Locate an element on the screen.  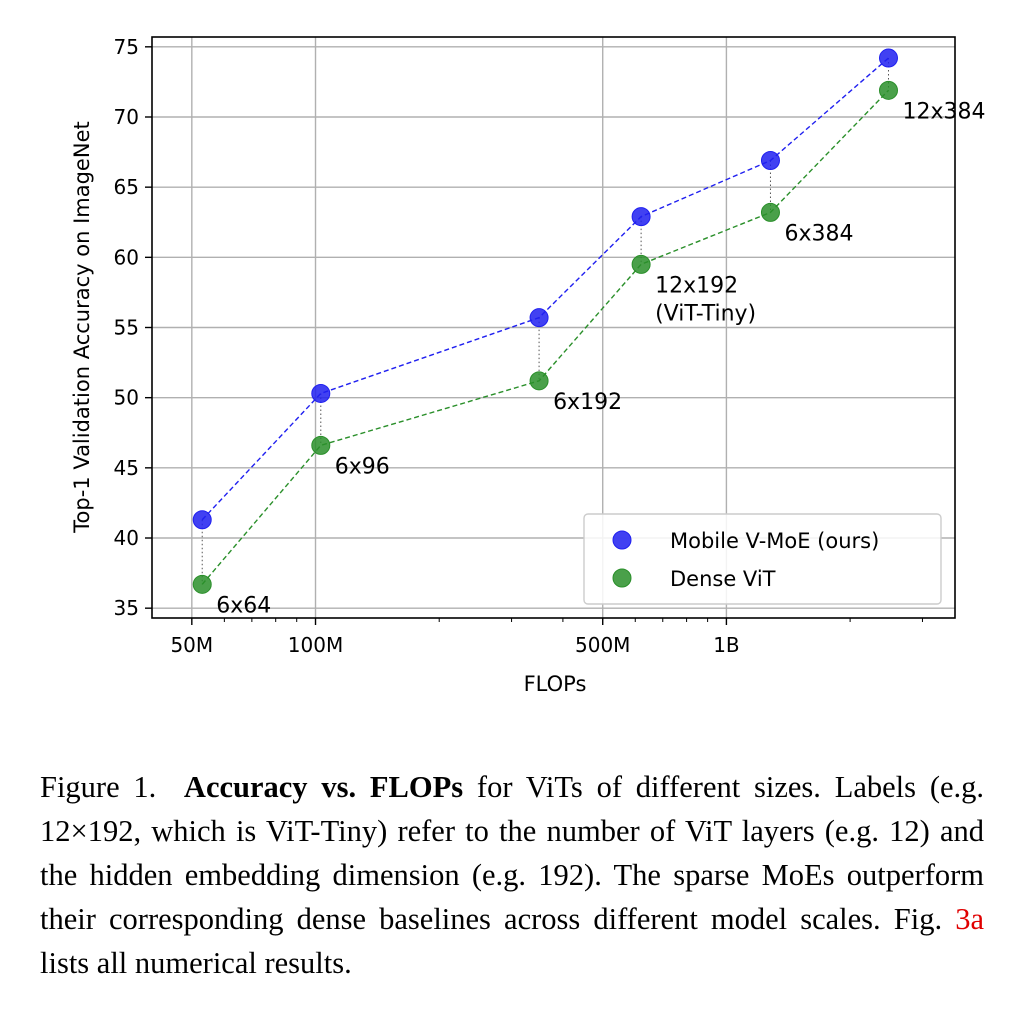
point-annotation-2: 6x192 is located at coordinates (587, 402).